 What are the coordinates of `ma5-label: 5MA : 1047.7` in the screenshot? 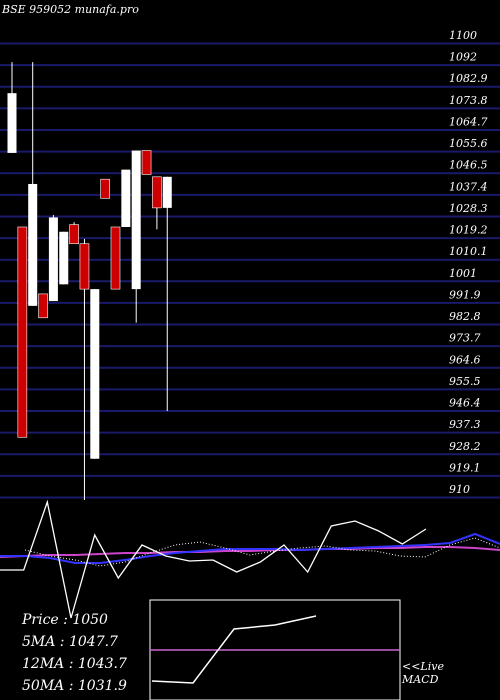 It's located at (70, 642).